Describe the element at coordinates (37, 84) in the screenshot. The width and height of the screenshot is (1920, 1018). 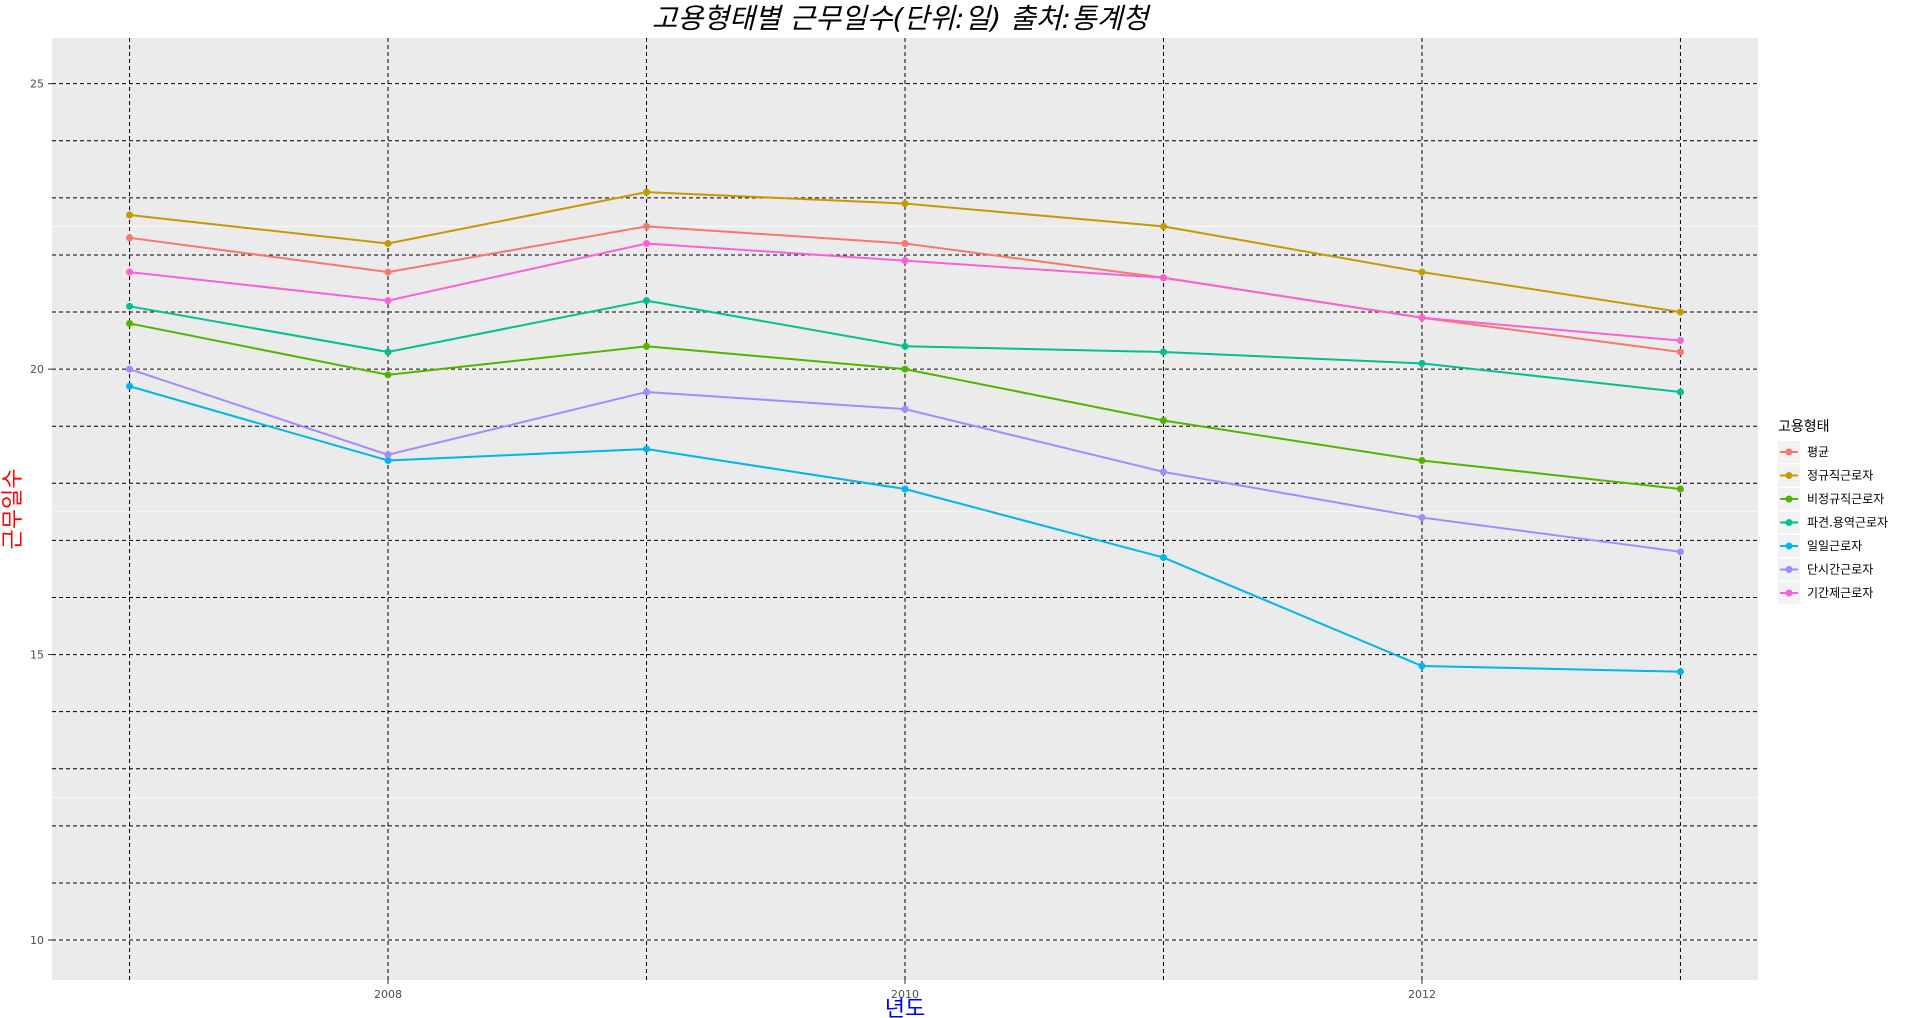
I see `y-tick-label: 25` at that location.